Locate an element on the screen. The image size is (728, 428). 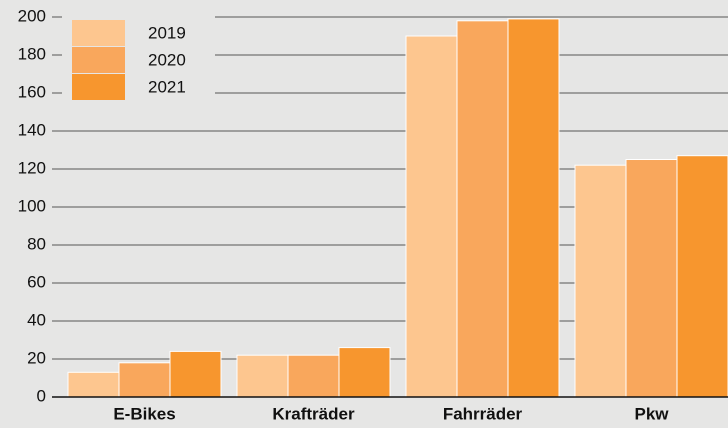
y-tick-label: 0 is located at coordinates (41, 395).